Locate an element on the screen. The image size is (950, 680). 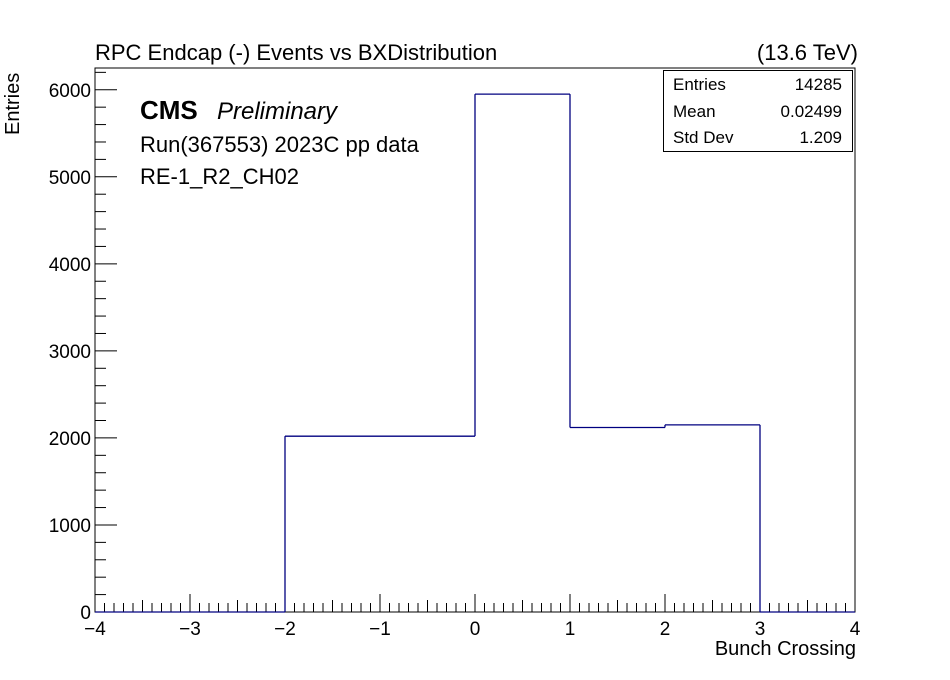
stats-box: Entries 14285 Mean 0.02499 Std Dev 1.209 is located at coordinates (758, 111).